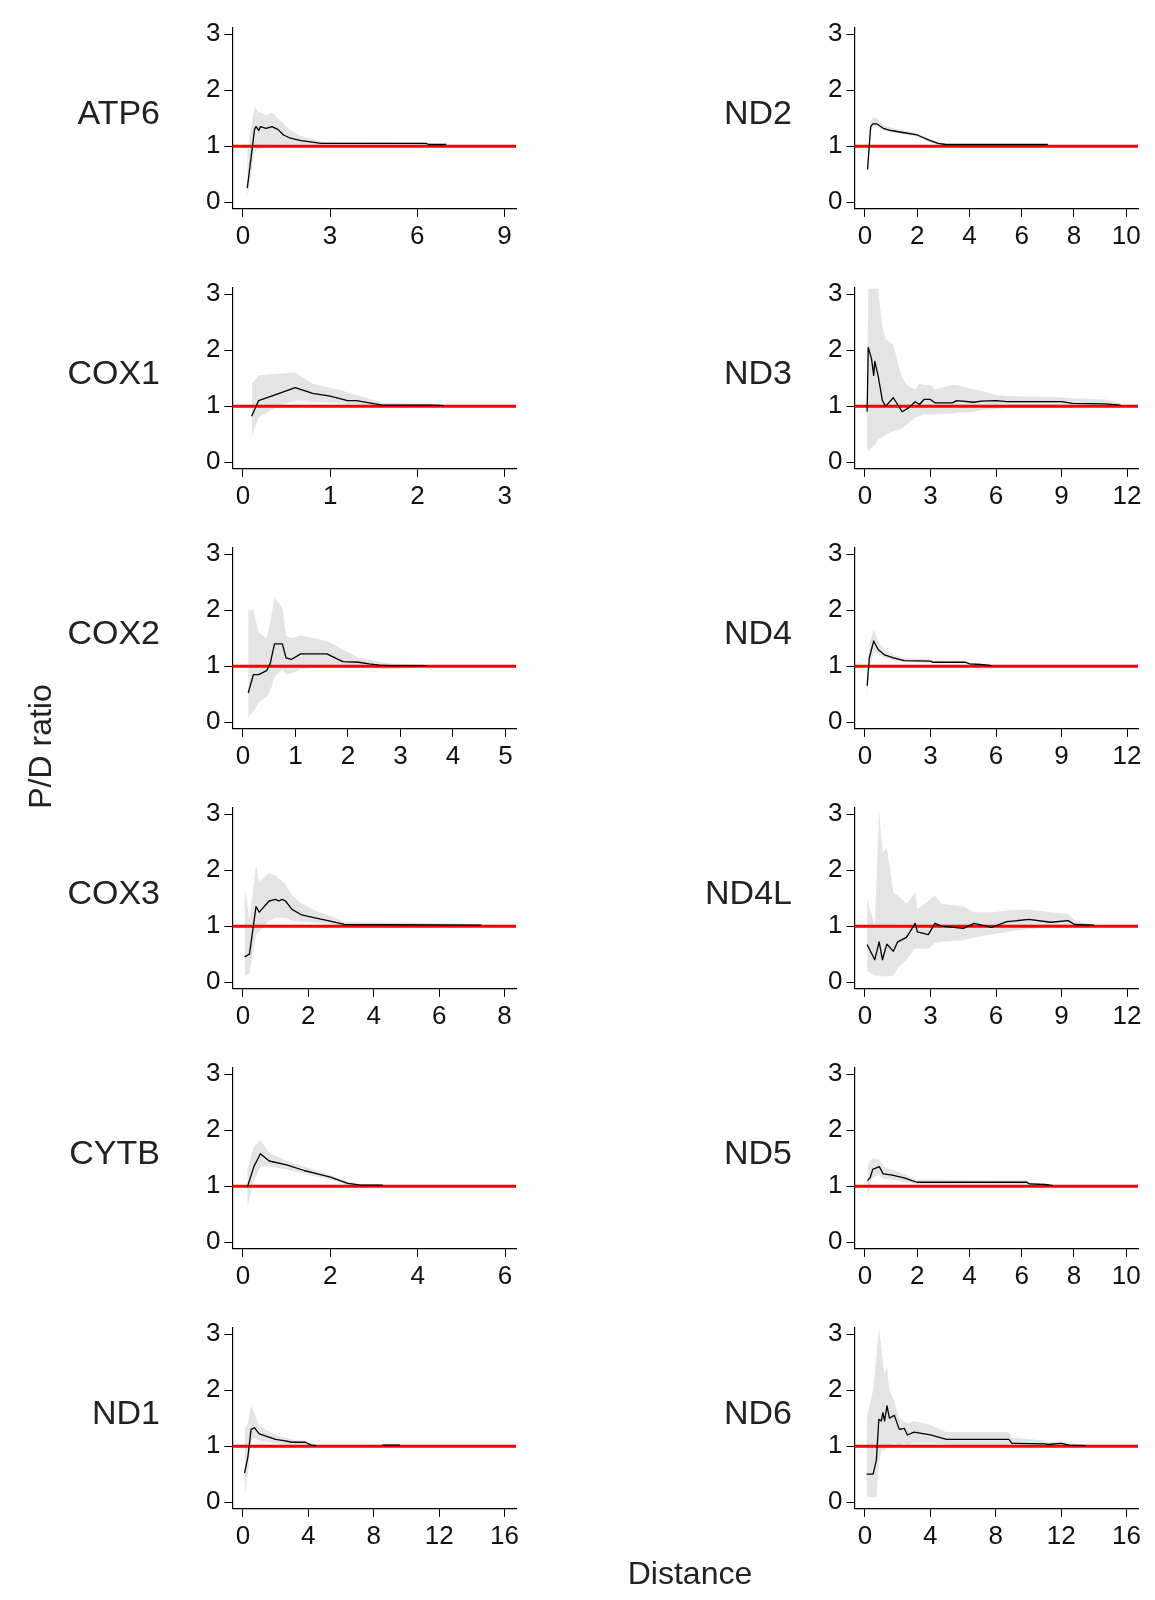 The width and height of the screenshot is (1155, 1600). Describe the element at coordinates (114, 1152) in the screenshot. I see `text: CYTB` at that location.